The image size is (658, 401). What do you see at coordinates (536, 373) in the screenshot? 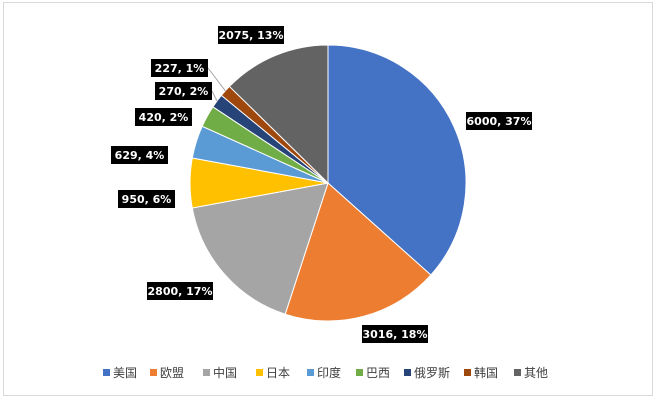
I see `legend-label: 其他` at bounding box center [536, 373].